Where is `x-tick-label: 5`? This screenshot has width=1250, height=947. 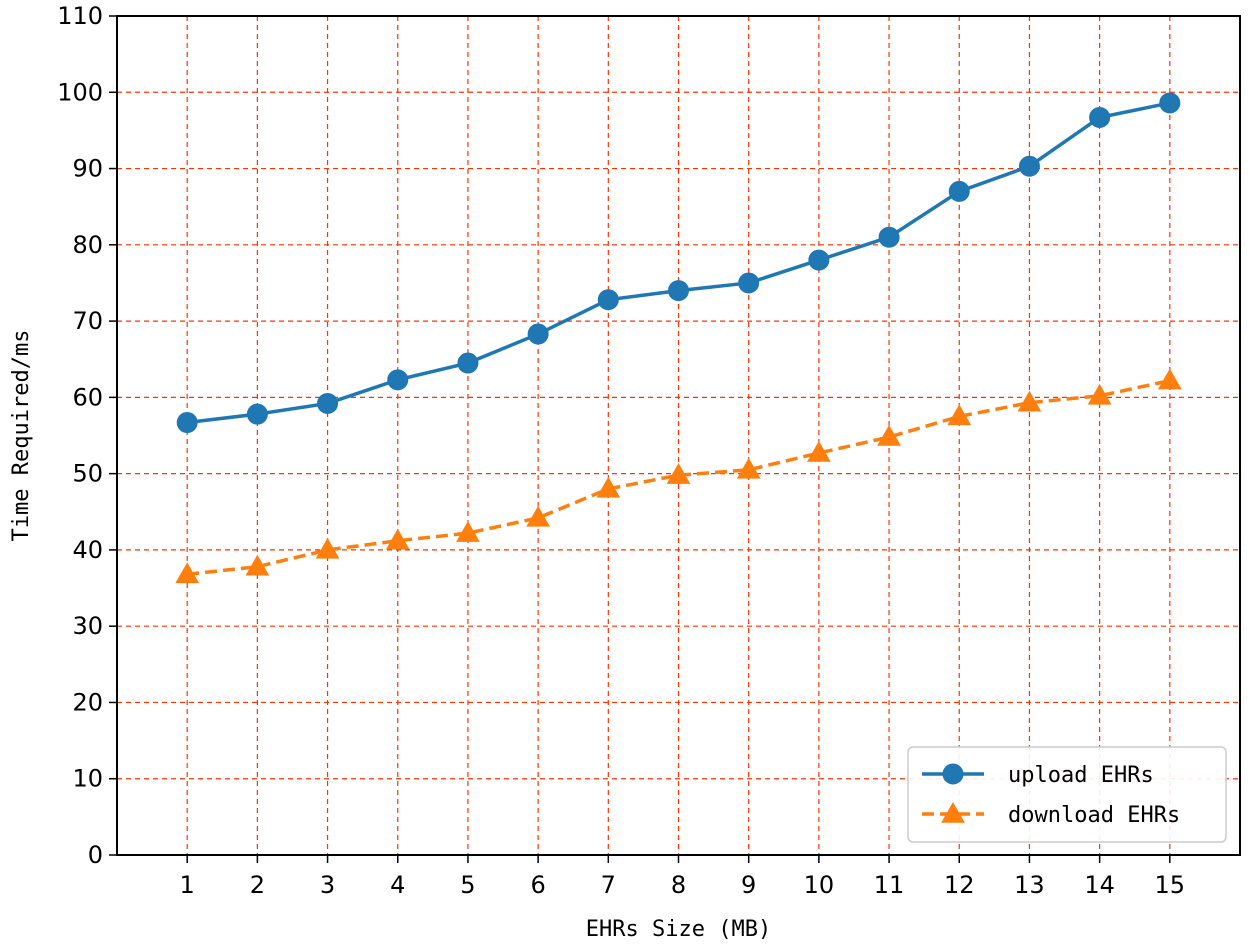
x-tick-label: 5 is located at coordinates (467, 885).